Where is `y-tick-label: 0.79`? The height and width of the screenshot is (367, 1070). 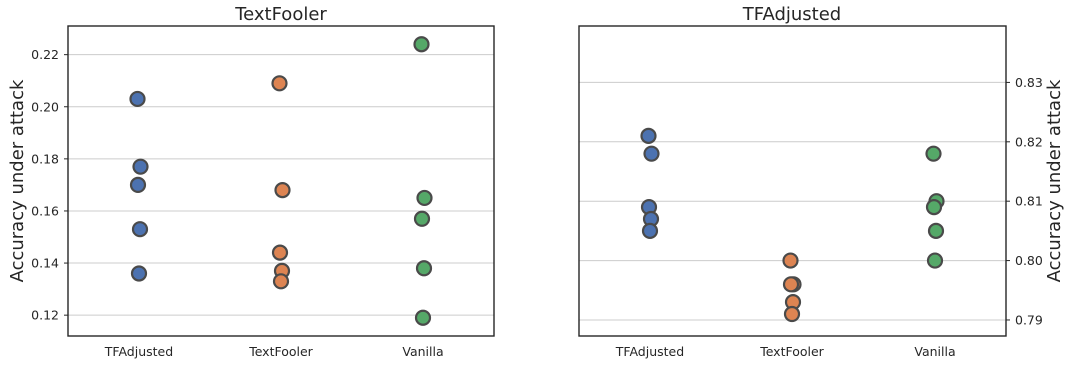
y-tick-label: 0.79 is located at coordinates (1029, 319).